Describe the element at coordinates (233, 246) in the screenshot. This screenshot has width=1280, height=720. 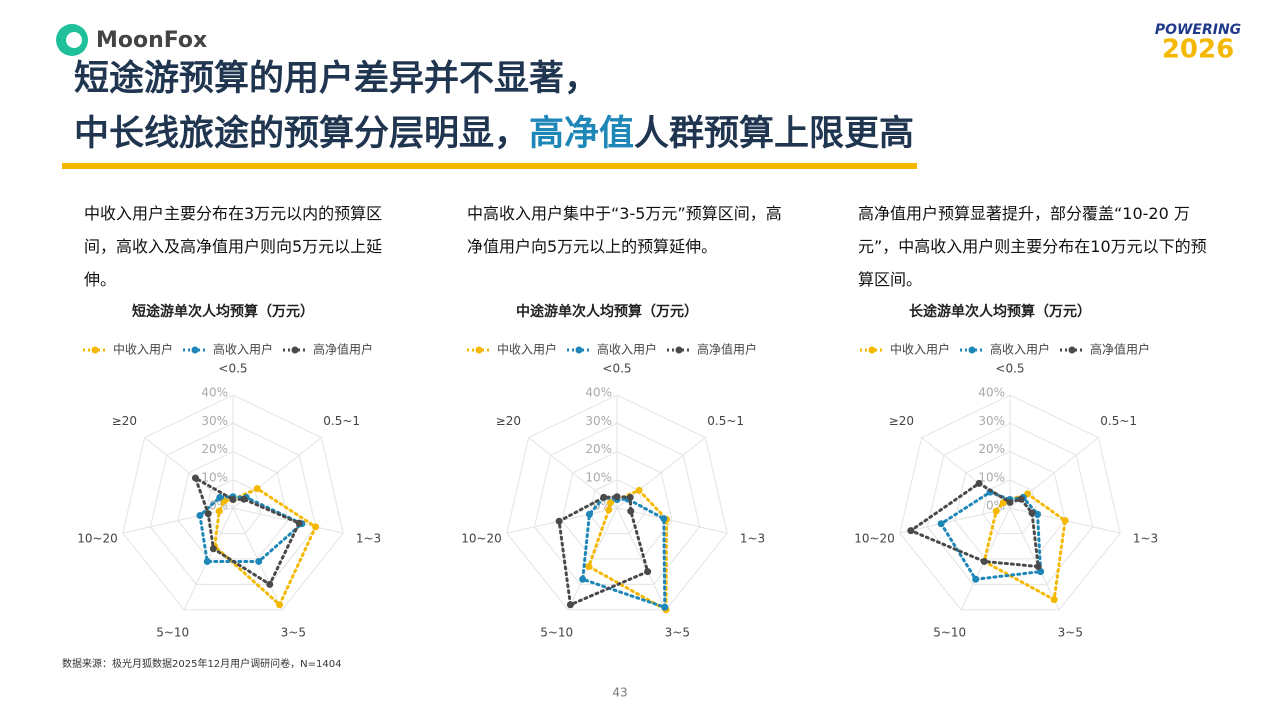
I see `description: 中收入用户主要分布在3万元以内的预算区间，高收入及高净值用户则向5万元以上延伸。` at that location.